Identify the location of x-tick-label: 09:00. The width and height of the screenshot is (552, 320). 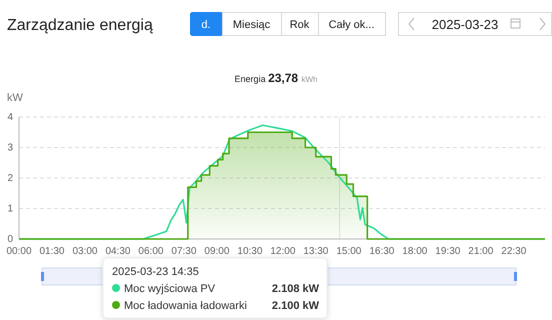
(217, 252).